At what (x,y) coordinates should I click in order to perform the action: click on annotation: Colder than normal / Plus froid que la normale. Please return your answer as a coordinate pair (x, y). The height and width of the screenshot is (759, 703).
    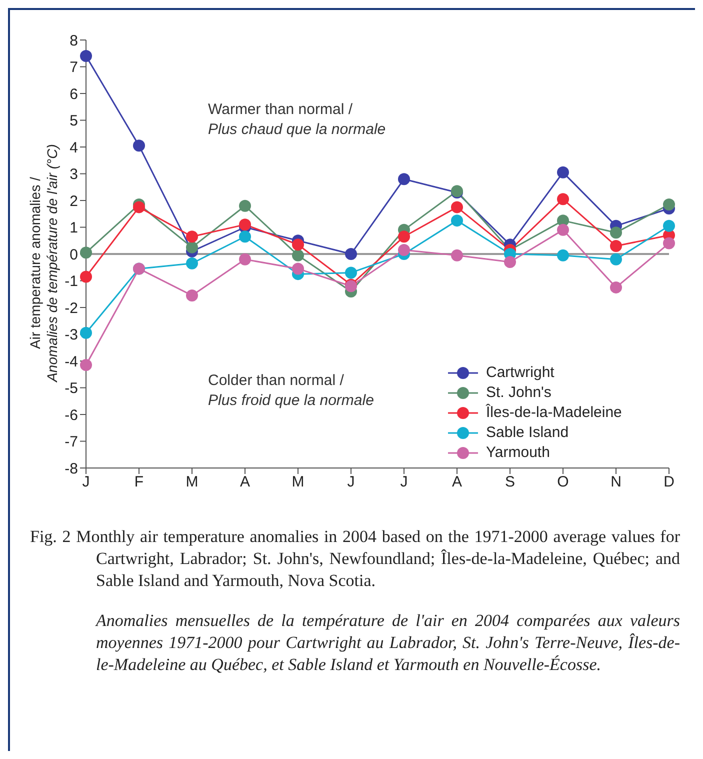
    Looking at the image, I should click on (291, 391).